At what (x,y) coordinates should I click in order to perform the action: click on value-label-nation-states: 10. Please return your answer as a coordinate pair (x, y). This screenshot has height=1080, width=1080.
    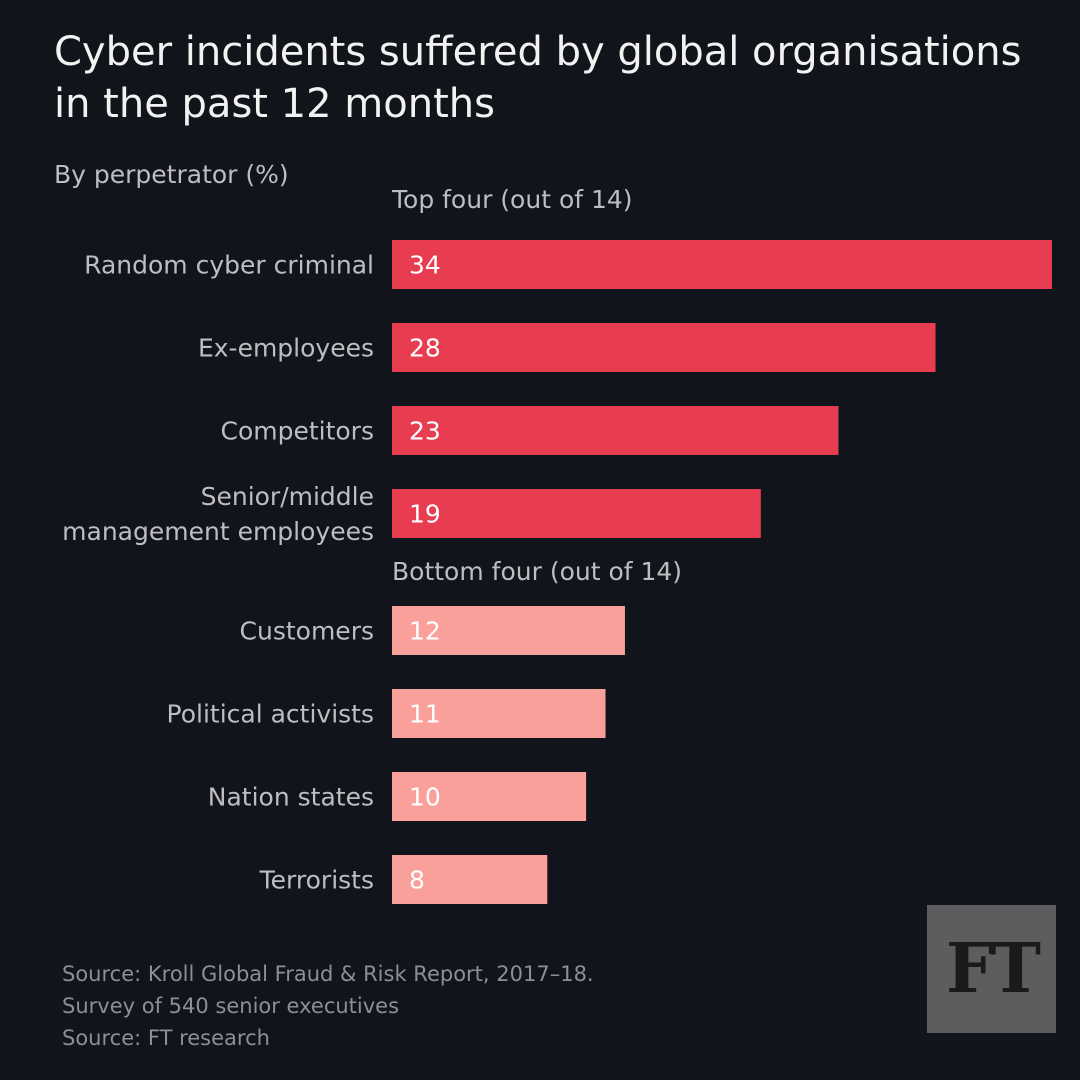
    Looking at the image, I should click on (425, 797).